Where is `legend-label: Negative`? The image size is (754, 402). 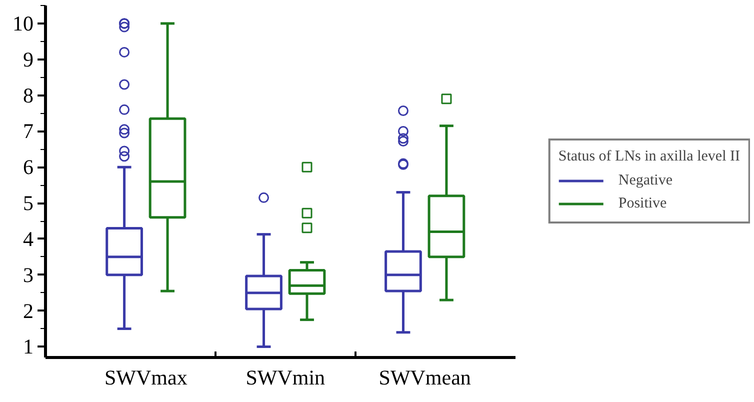 legend-label: Negative is located at coordinates (645, 180).